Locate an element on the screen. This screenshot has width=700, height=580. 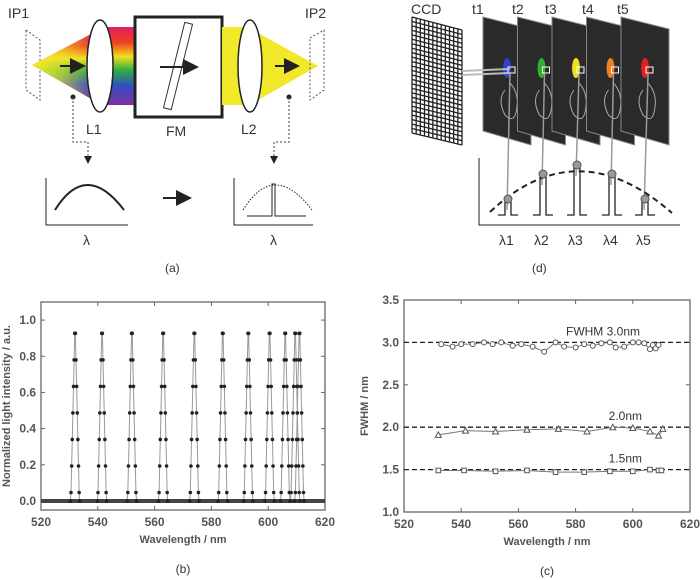
time-label-4: t4 is located at coordinates (588, 9).